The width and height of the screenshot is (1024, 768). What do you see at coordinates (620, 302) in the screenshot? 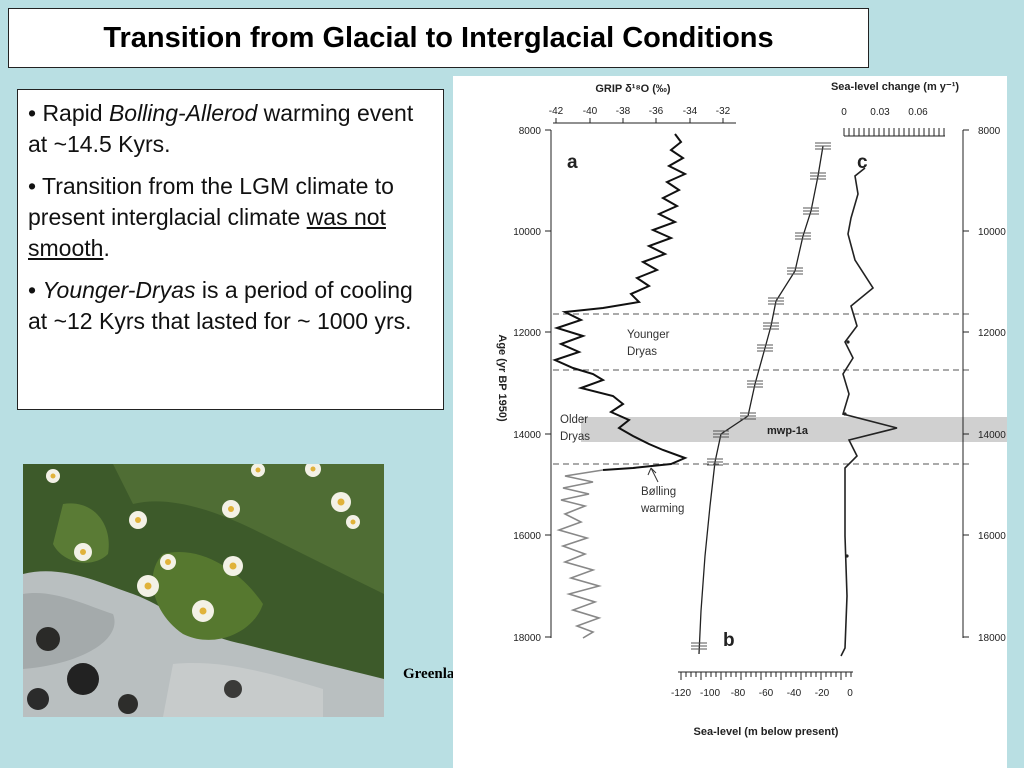
I see `grip-d18o-curve` at bounding box center [620, 302].